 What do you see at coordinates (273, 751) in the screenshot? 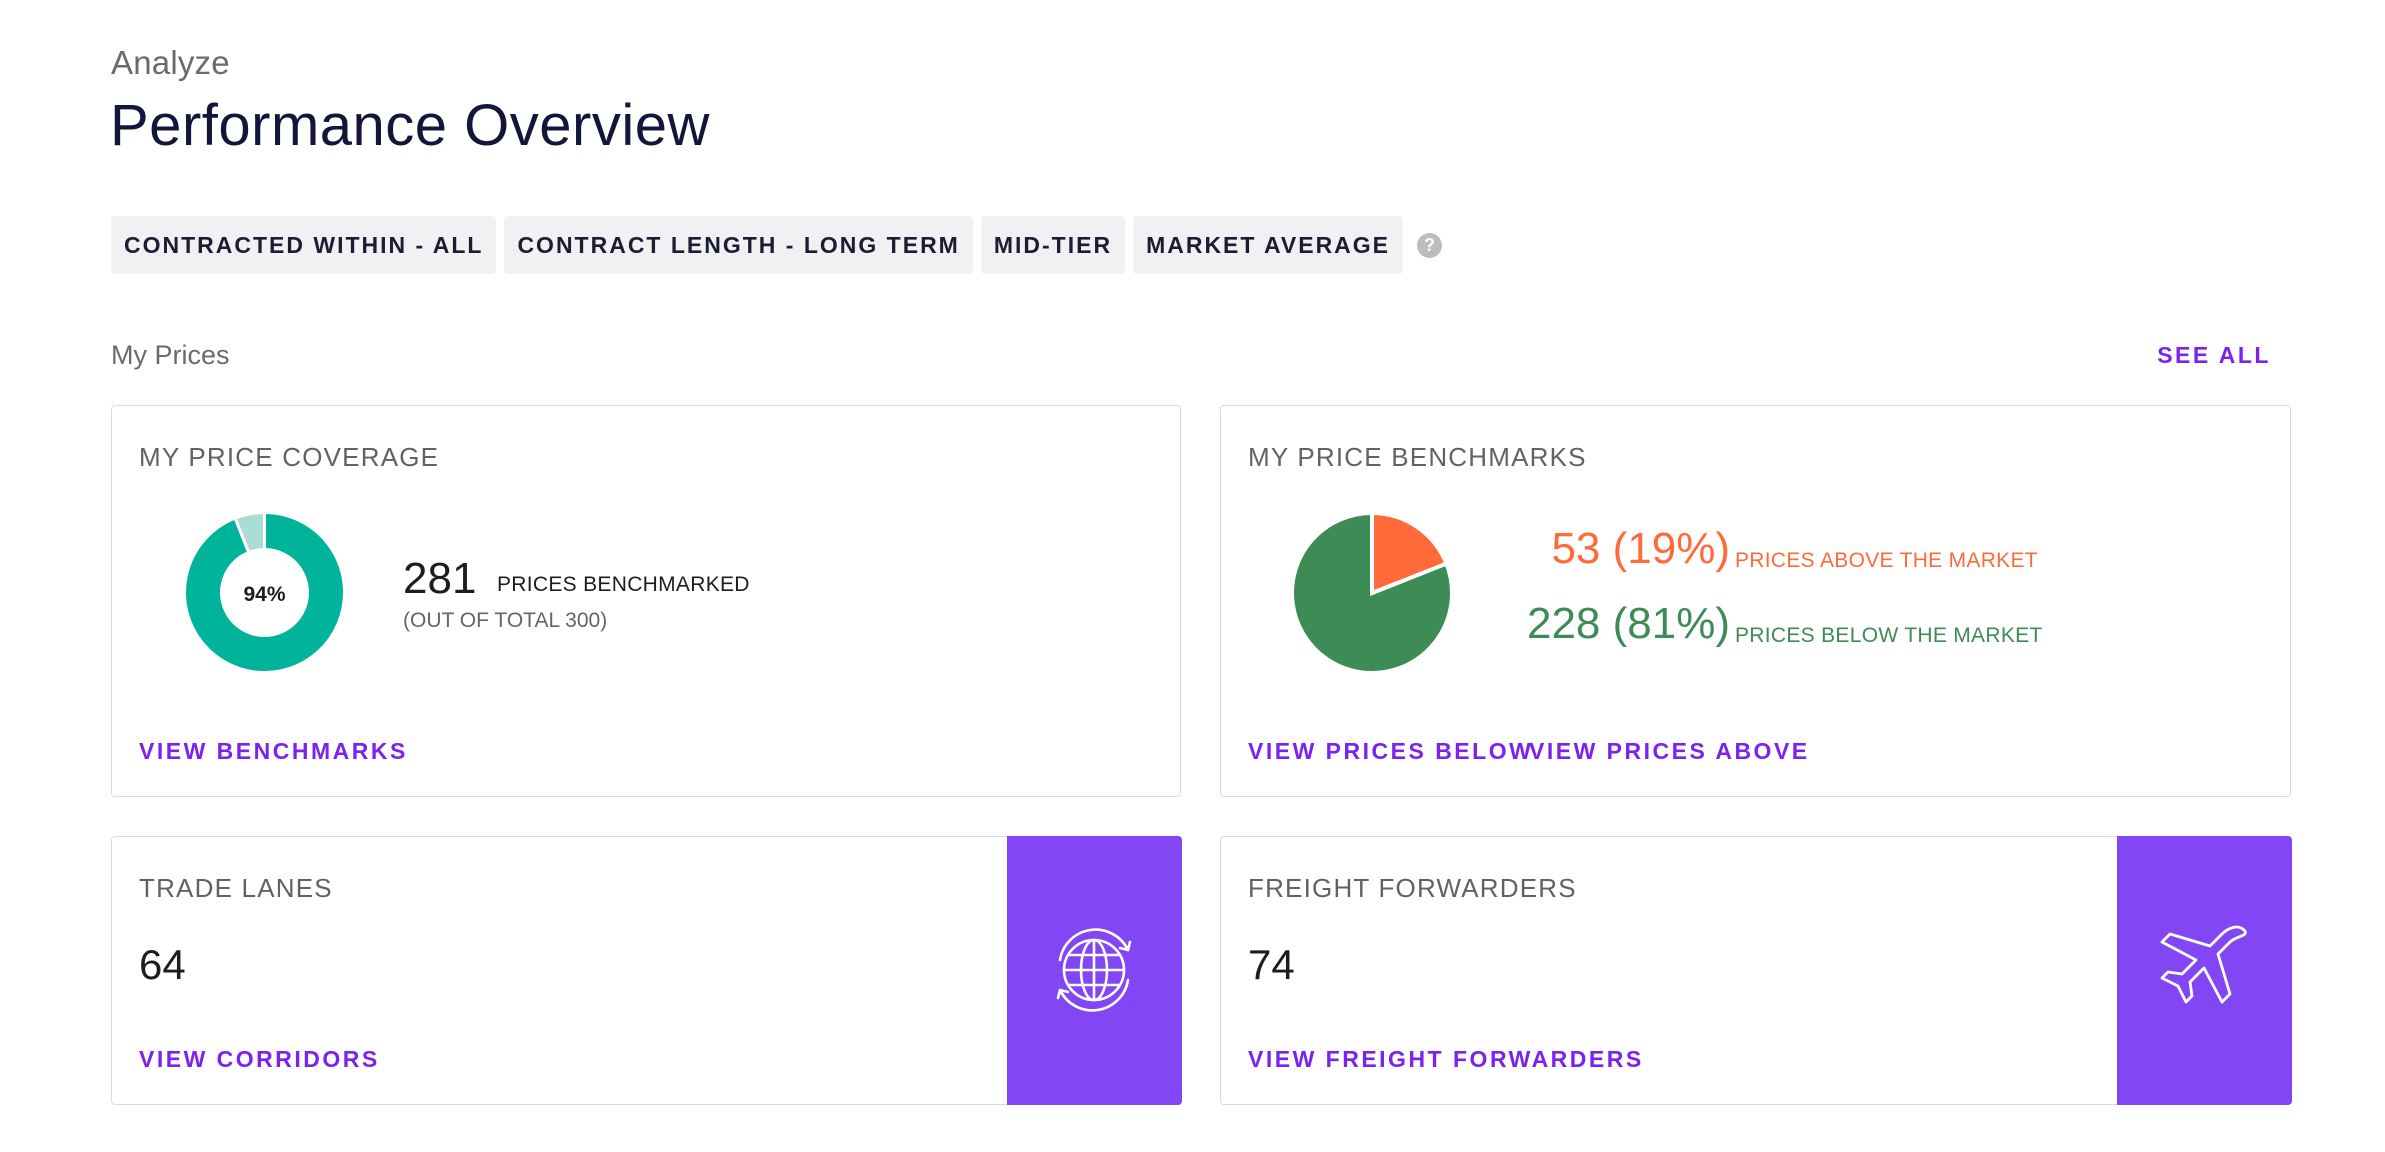
I see `view-benchmarks-link: VIEW BENCHMARKS` at bounding box center [273, 751].